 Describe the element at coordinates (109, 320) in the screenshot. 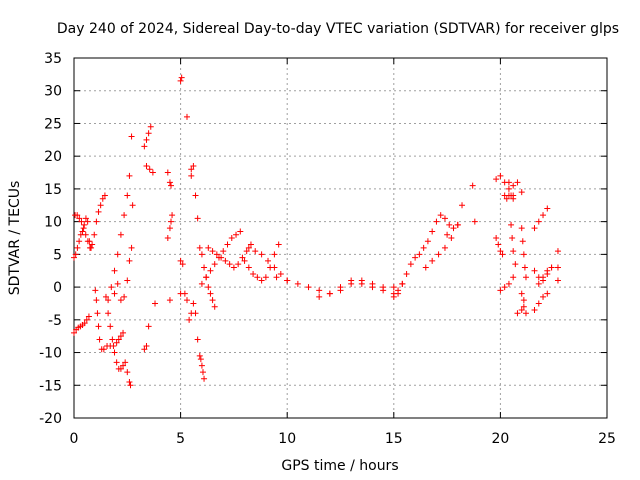

I see `series-arc-d` at that location.